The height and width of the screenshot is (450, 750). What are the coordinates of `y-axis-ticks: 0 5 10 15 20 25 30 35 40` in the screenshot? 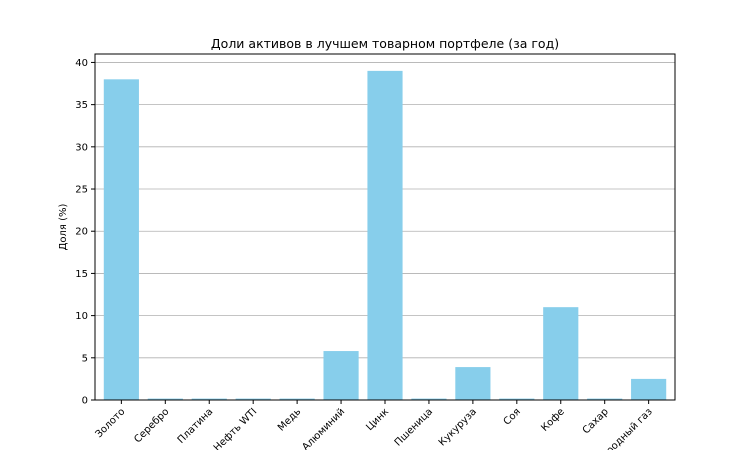 It's located at (85, 232).